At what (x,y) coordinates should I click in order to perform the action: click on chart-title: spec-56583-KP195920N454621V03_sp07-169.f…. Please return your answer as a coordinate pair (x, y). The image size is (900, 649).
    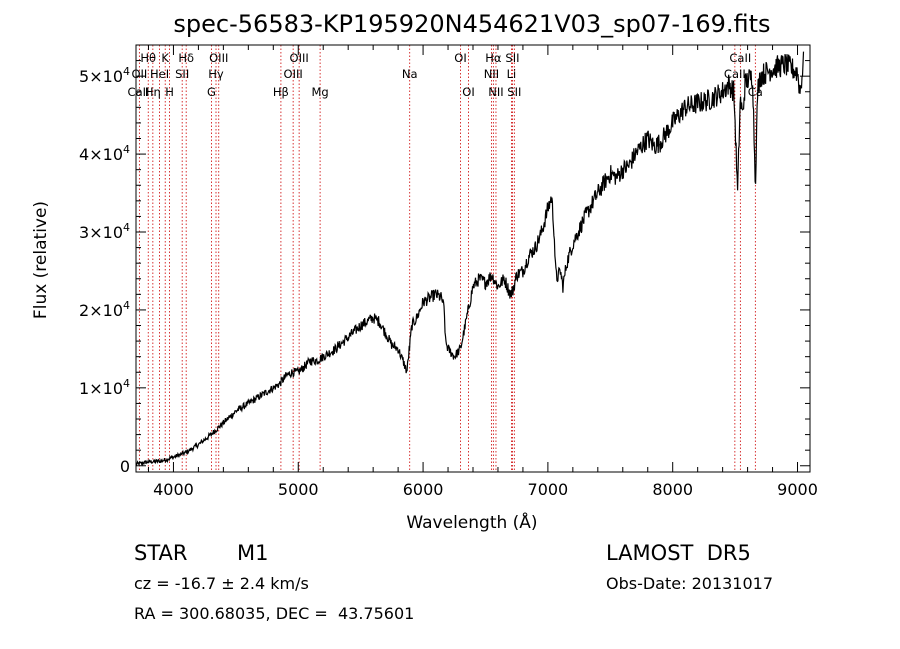
    Looking at the image, I should click on (471, 24).